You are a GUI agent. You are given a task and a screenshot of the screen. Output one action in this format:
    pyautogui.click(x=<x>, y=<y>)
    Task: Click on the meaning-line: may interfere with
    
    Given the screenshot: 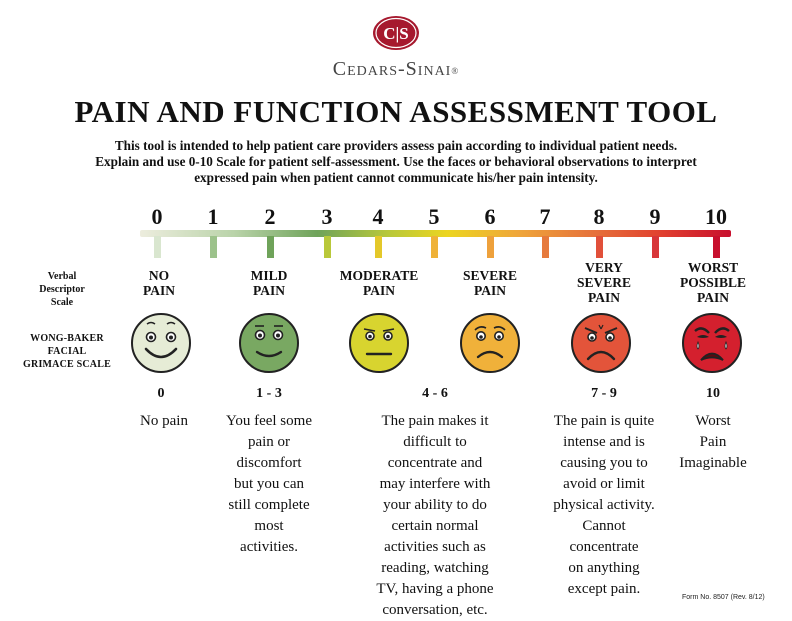 What is the action you would take?
    pyautogui.click(x=435, y=484)
    